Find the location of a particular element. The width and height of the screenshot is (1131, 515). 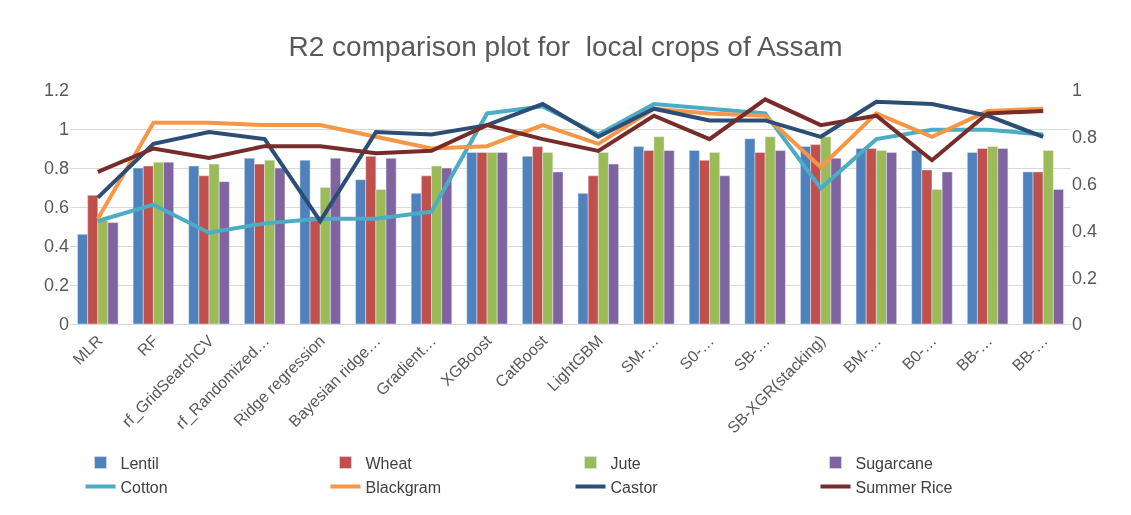

legend-label: Lentil is located at coordinates (139, 463).